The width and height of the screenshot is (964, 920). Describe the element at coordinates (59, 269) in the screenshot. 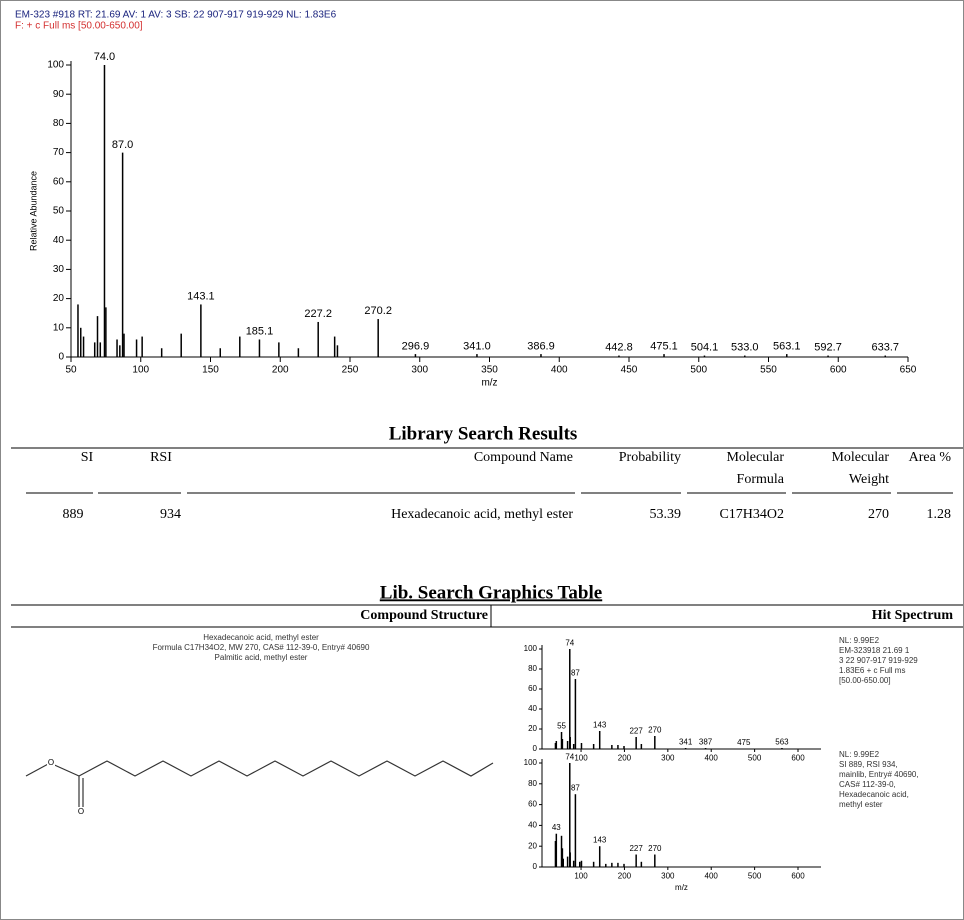

I see `y-tick-label: 30` at that location.